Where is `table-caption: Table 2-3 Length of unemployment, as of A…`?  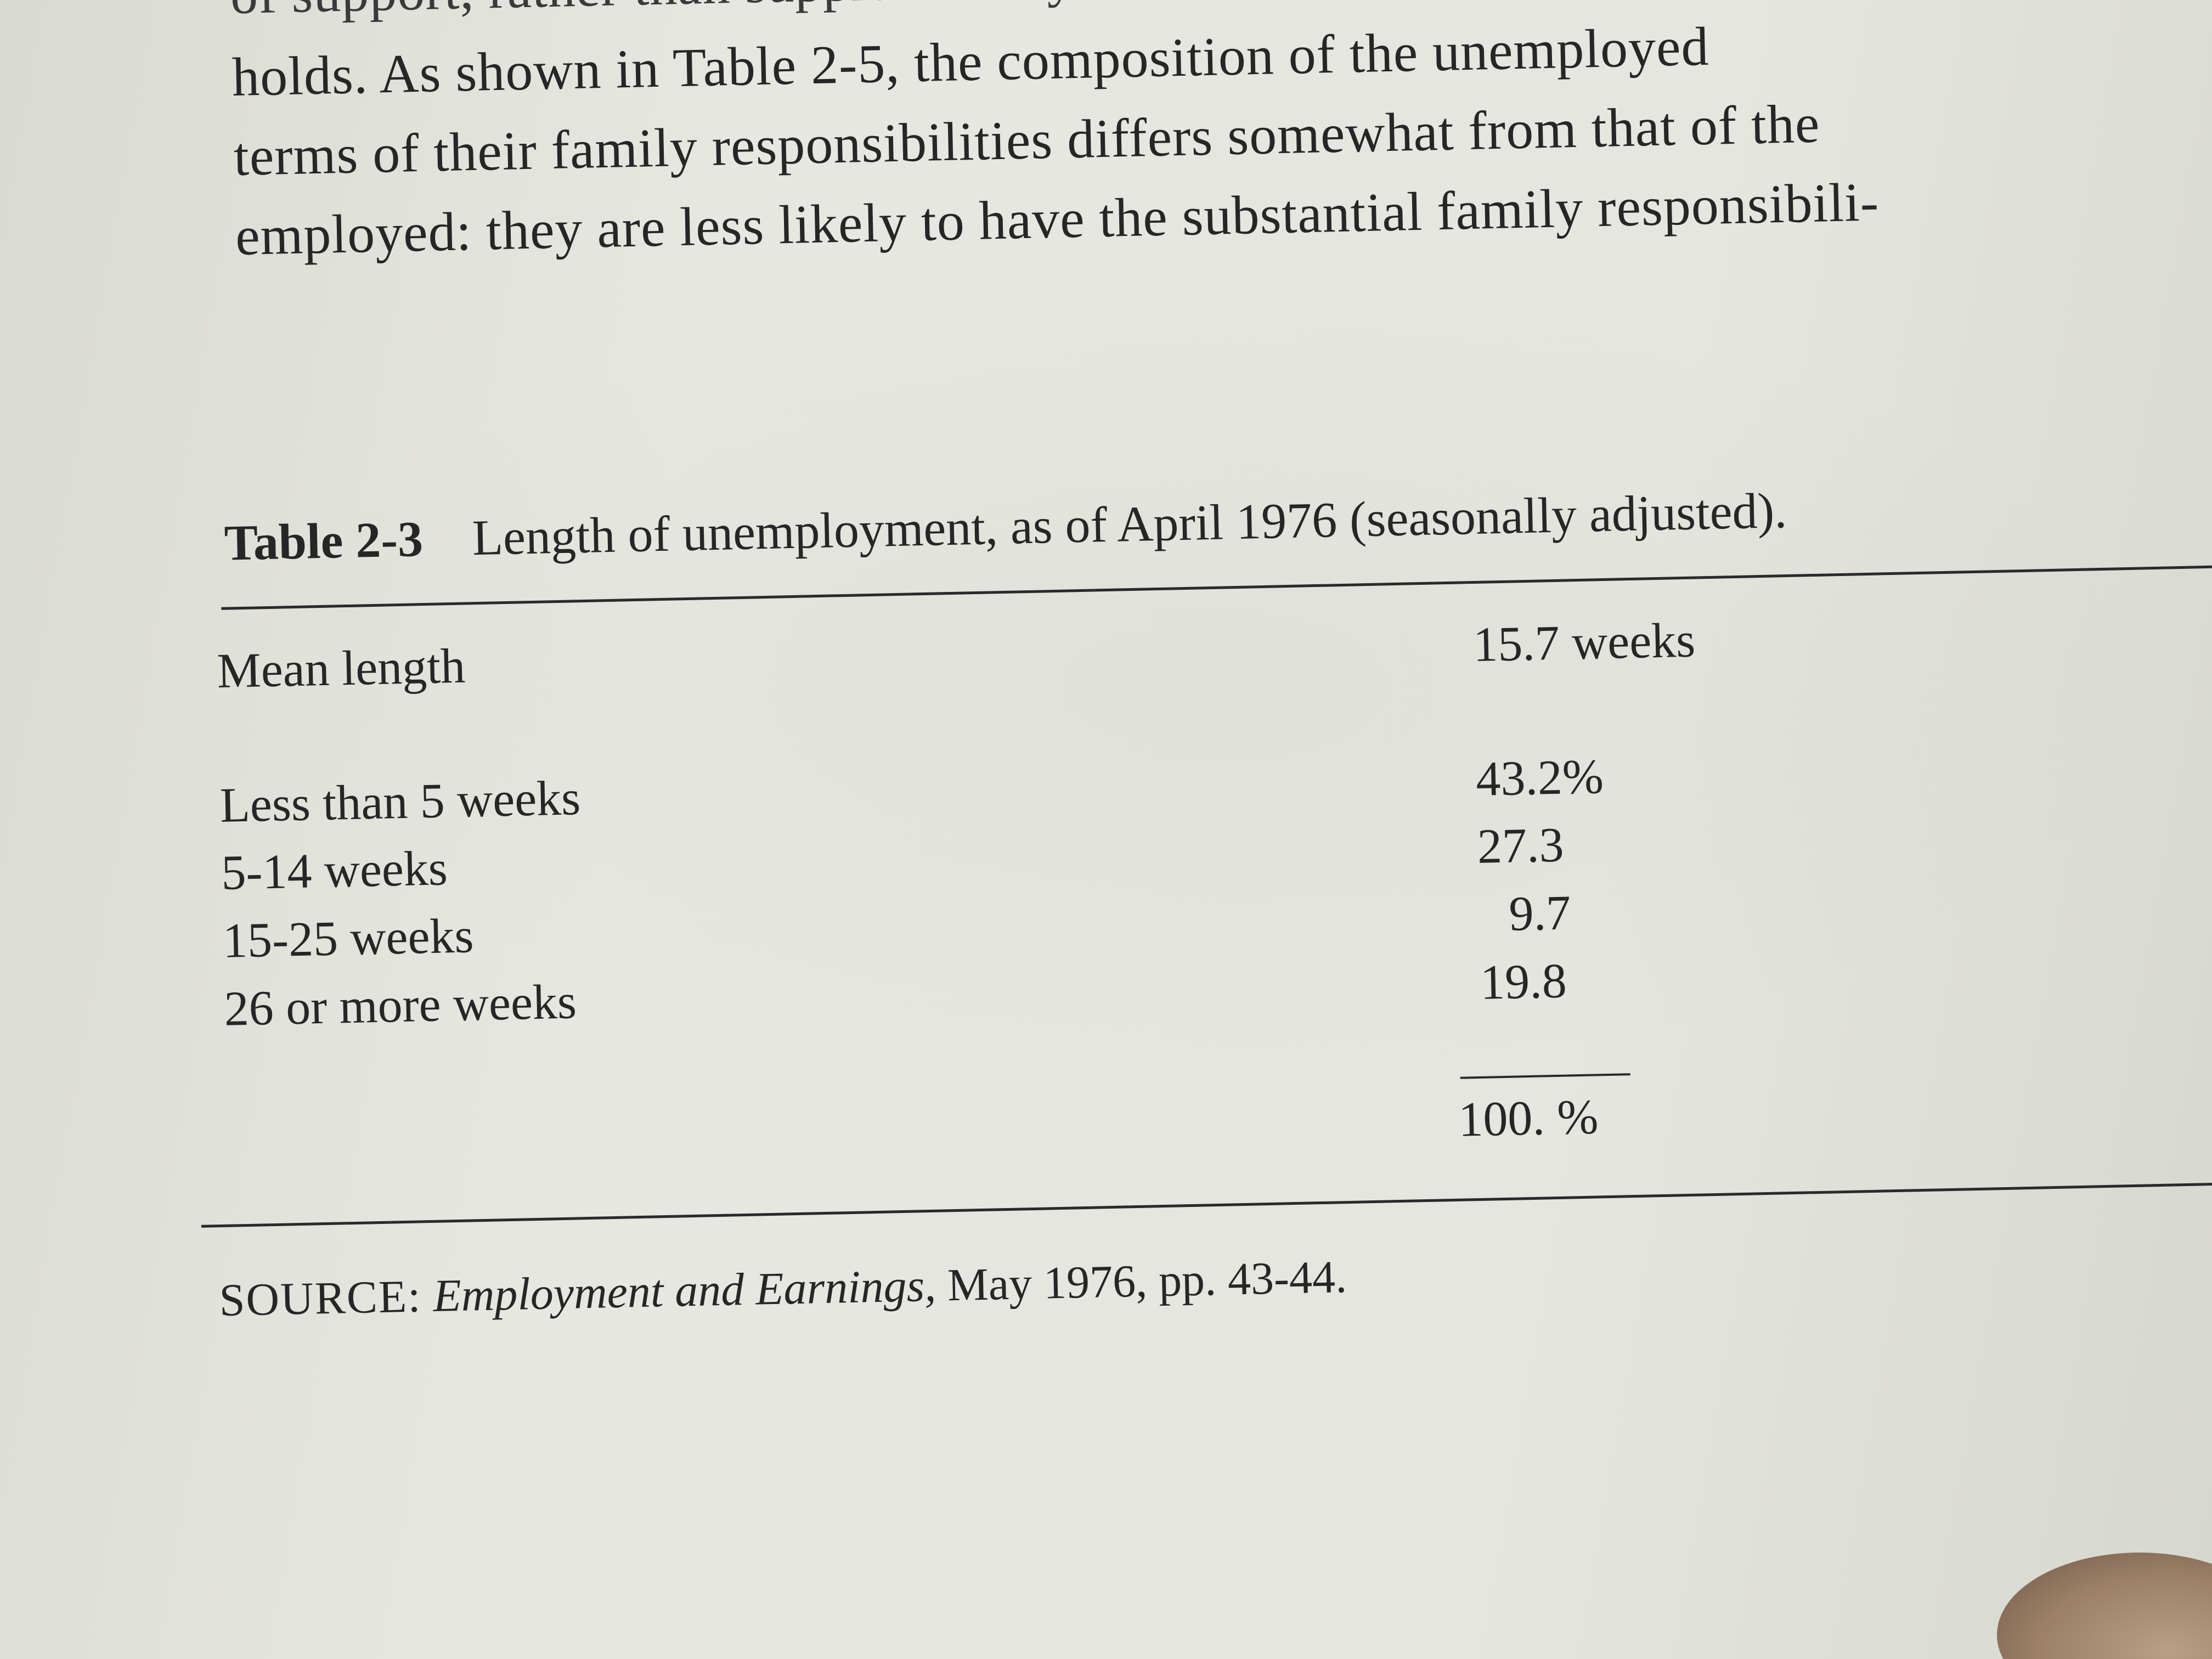 table-caption: Table 2-3 Length of unemployment, as of A… is located at coordinates (1005, 526).